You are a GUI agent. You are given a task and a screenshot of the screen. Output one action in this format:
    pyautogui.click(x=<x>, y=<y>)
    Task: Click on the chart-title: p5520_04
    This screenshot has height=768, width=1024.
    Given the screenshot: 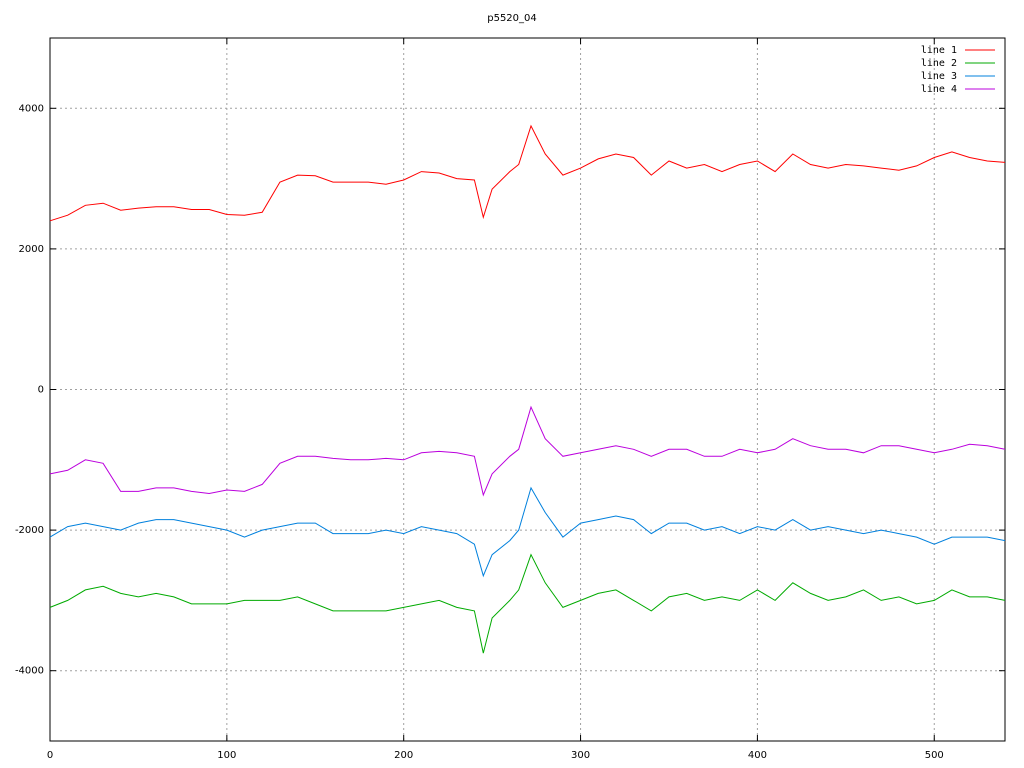 What is the action you would take?
    pyautogui.click(x=512, y=18)
    